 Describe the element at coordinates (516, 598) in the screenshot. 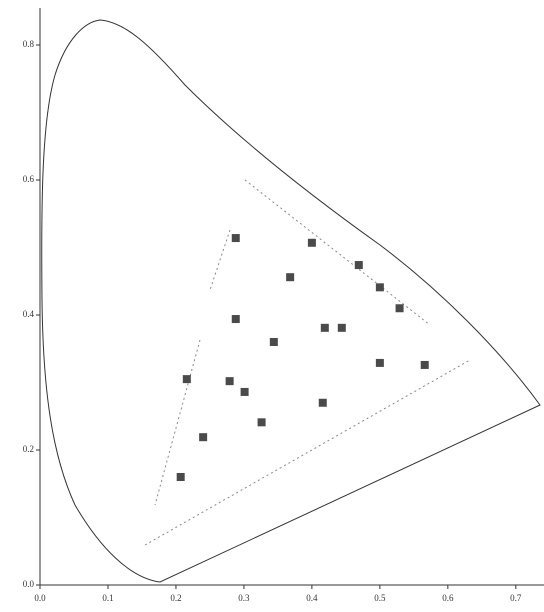

I see `x-tick-label: 0.7` at that location.